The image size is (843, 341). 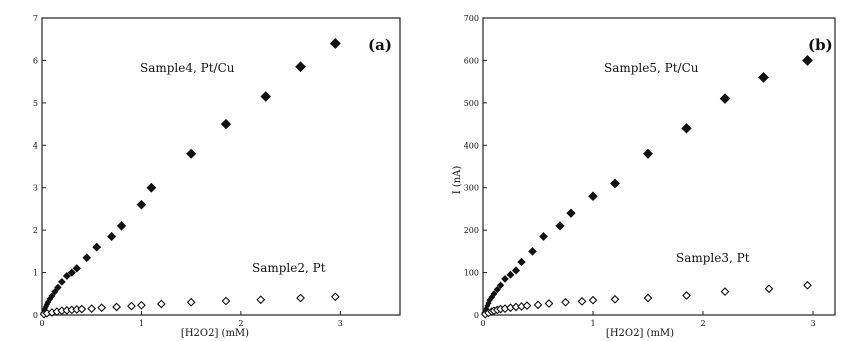 What do you see at coordinates (471, 188) in the screenshot?
I see `panel-b-y-tick-label: 300` at bounding box center [471, 188].